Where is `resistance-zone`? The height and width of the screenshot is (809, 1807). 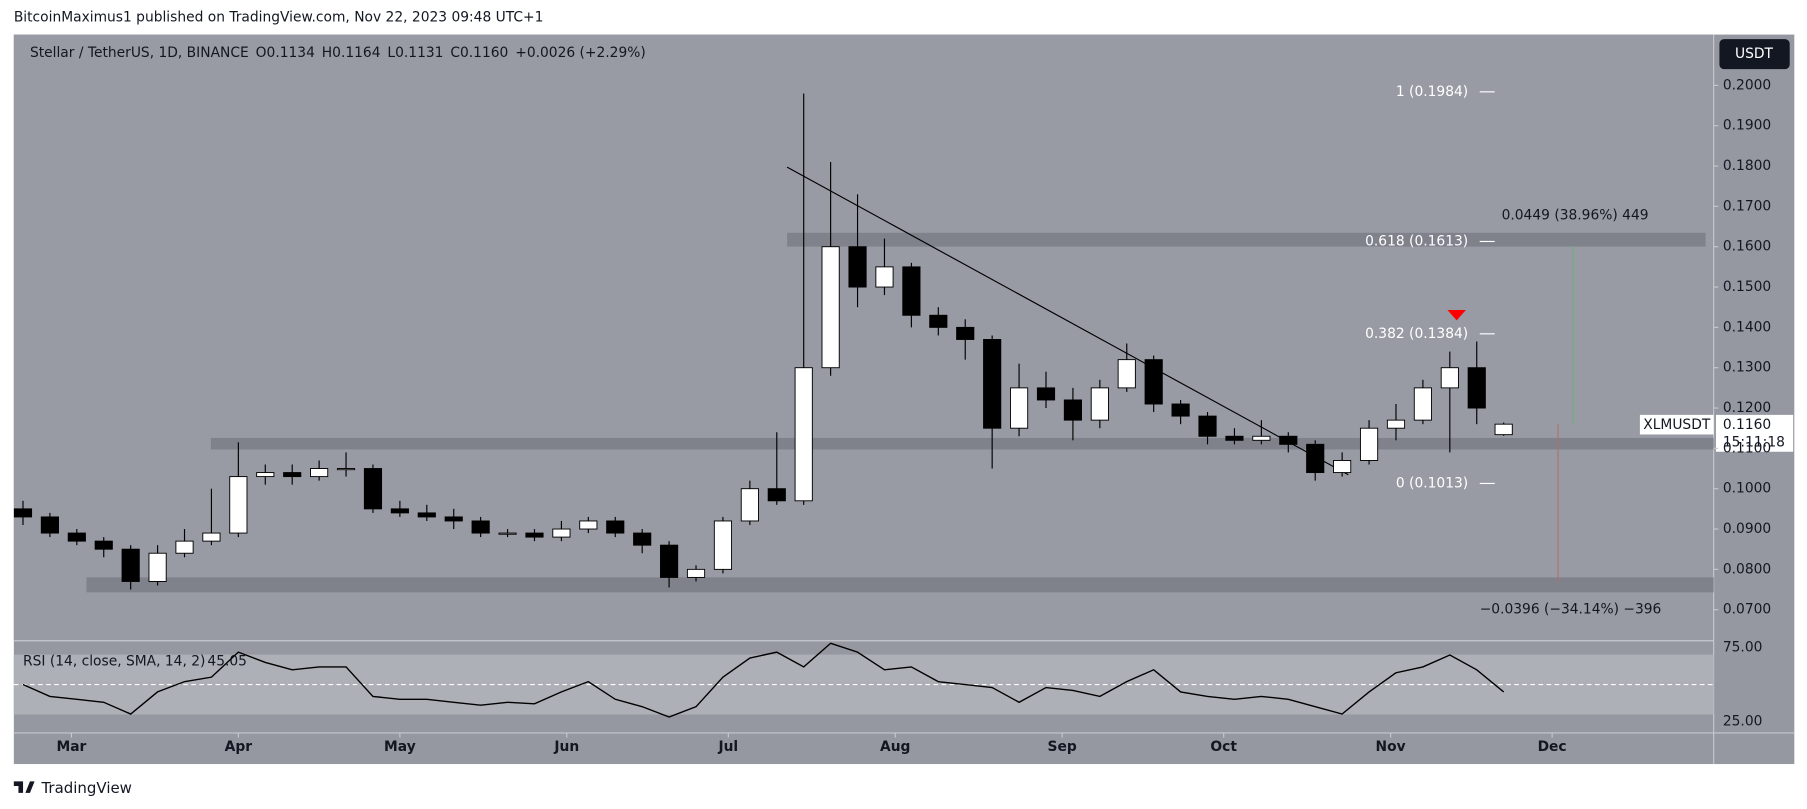
resistance-zone is located at coordinates (1246, 239).